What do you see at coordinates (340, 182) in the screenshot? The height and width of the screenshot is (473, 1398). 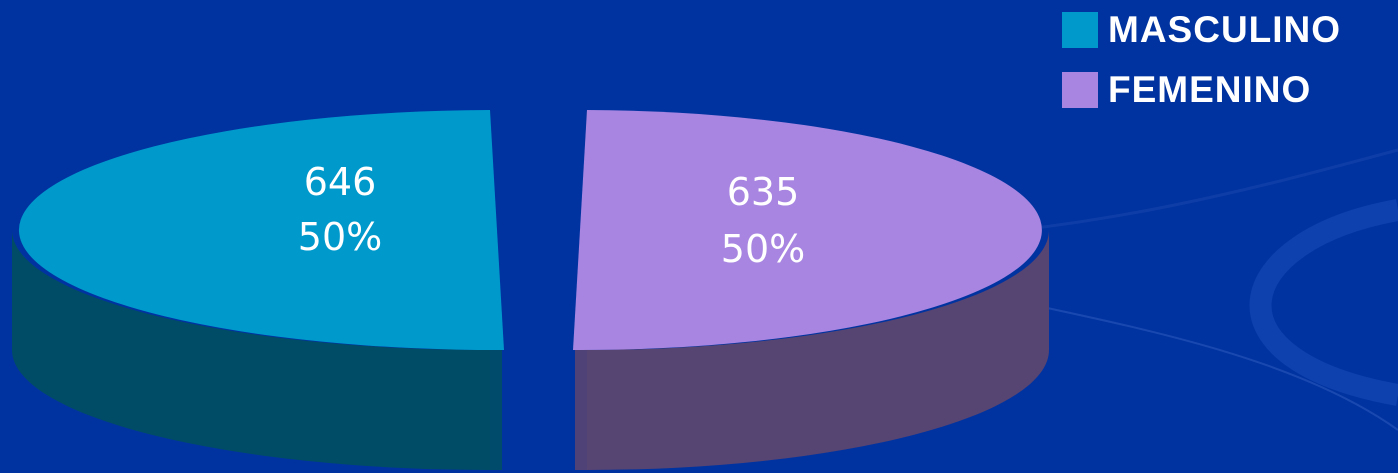 I see `data-label-value-masculino: 646` at bounding box center [340, 182].